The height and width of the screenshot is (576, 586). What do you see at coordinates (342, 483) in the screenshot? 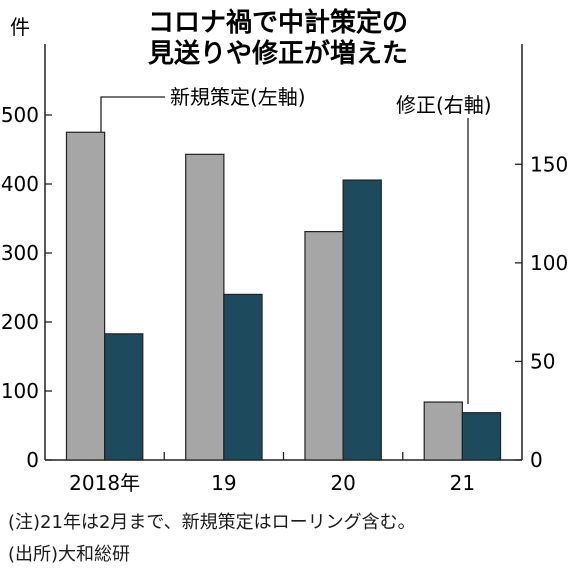
I see `category-label: 20` at bounding box center [342, 483].